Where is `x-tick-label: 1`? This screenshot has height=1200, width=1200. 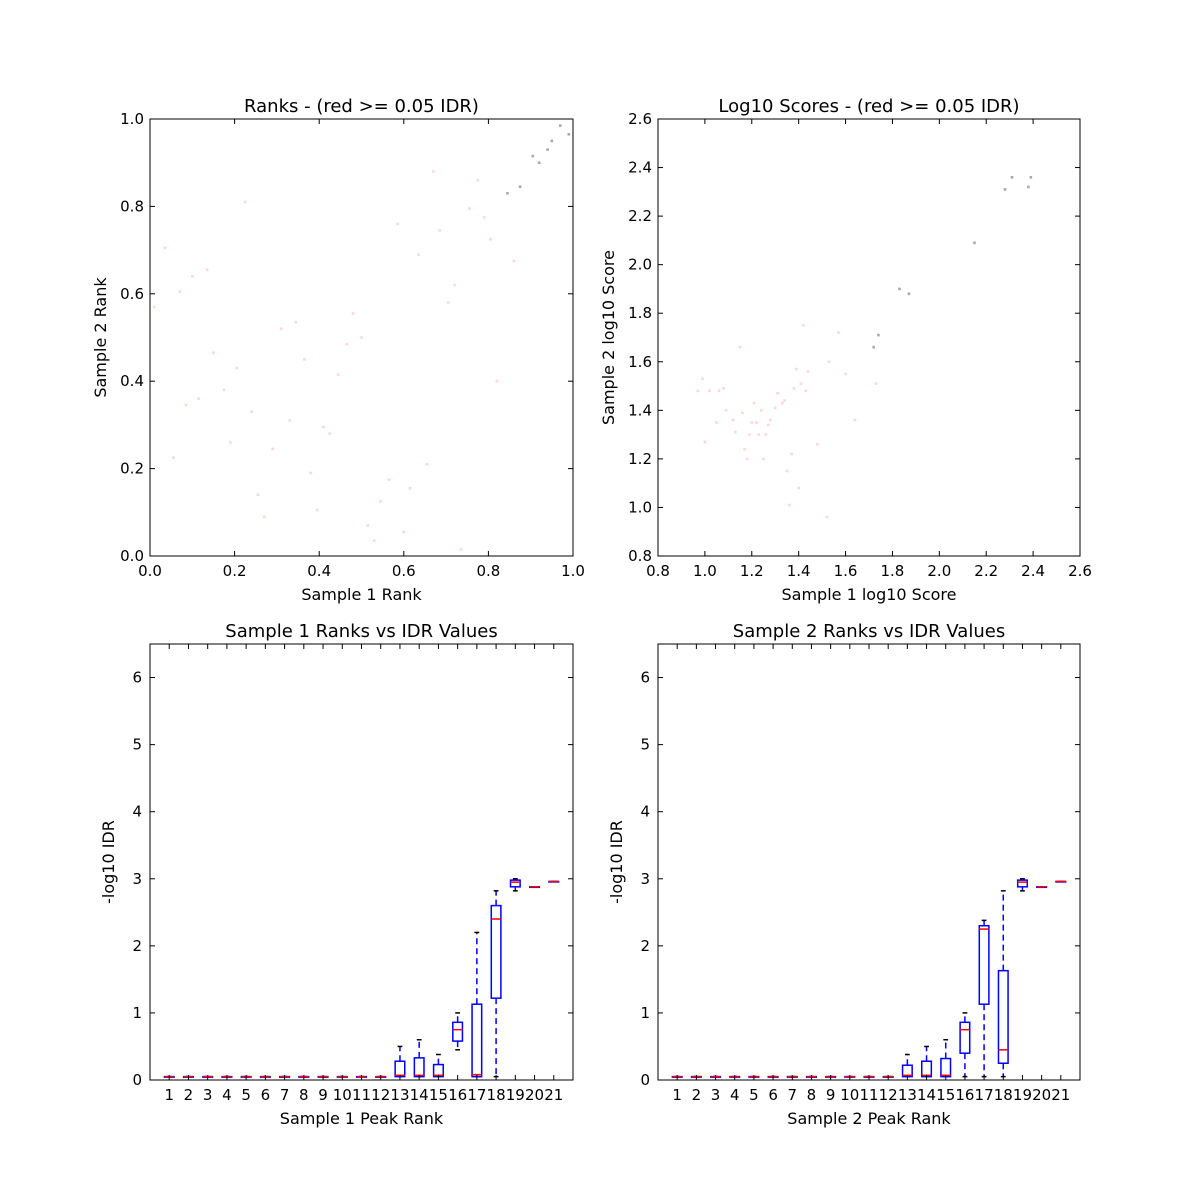
x-tick-label: 1 is located at coordinates (169, 1095).